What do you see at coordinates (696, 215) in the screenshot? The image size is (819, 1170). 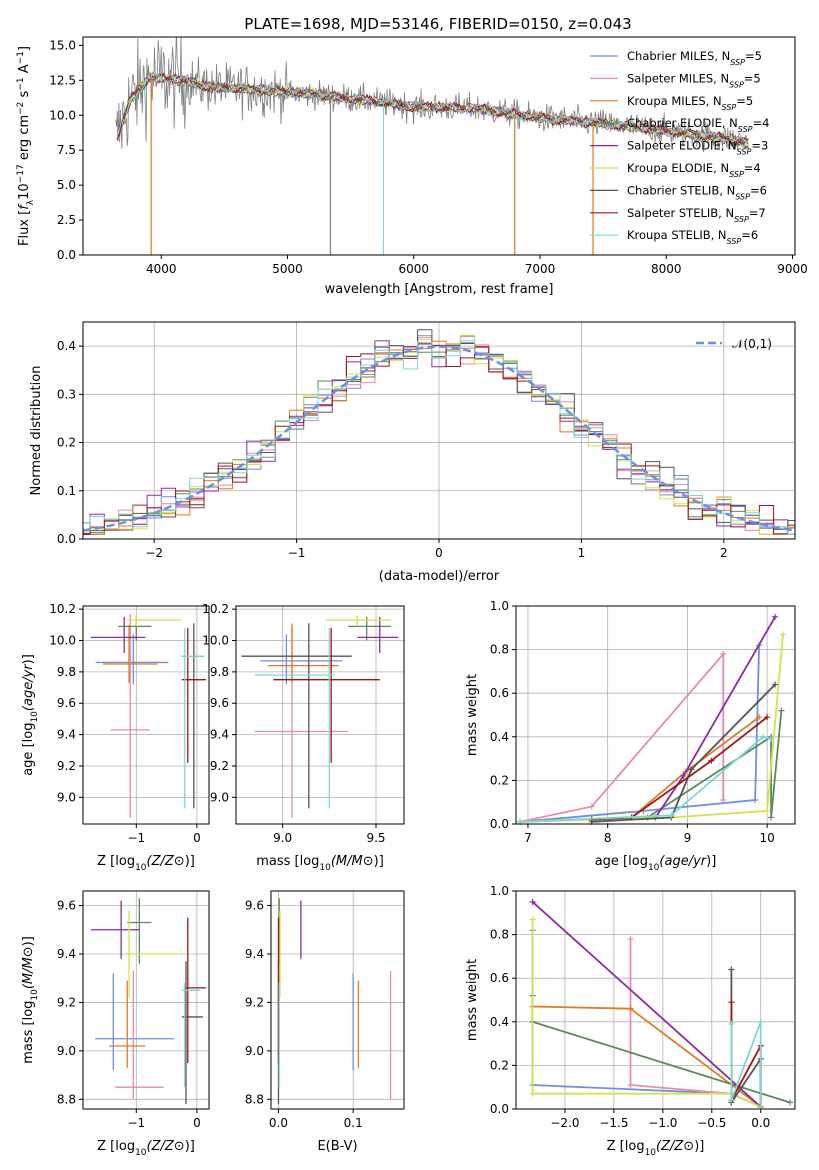 I see `legend-label-7: Salpeter STELIB, NSSP=7` at bounding box center [696, 215].